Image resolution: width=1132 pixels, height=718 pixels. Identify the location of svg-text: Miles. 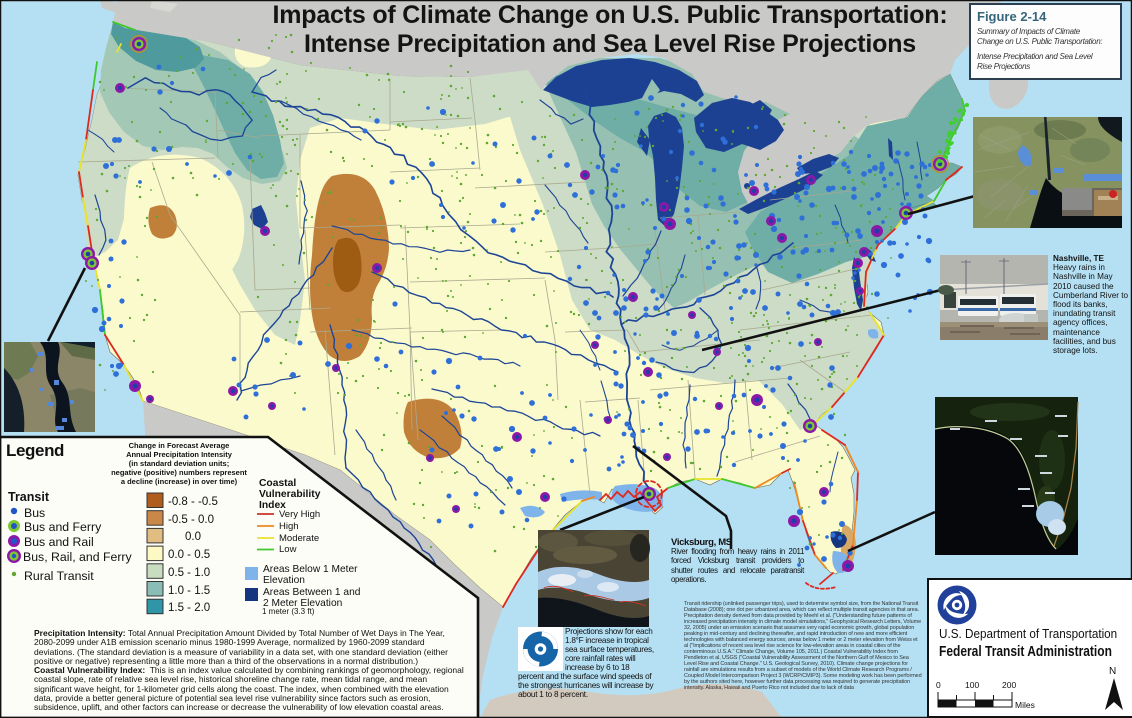
(1025, 705).